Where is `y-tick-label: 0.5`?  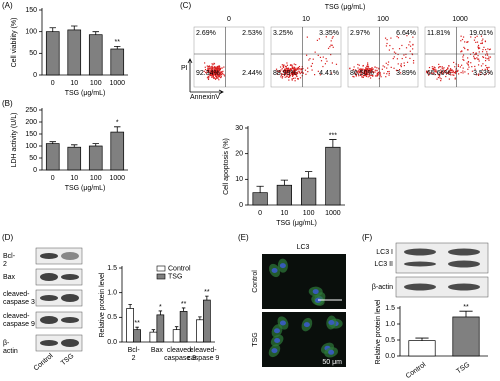 y-tick-label: 0.5 is located at coordinates (390, 340).